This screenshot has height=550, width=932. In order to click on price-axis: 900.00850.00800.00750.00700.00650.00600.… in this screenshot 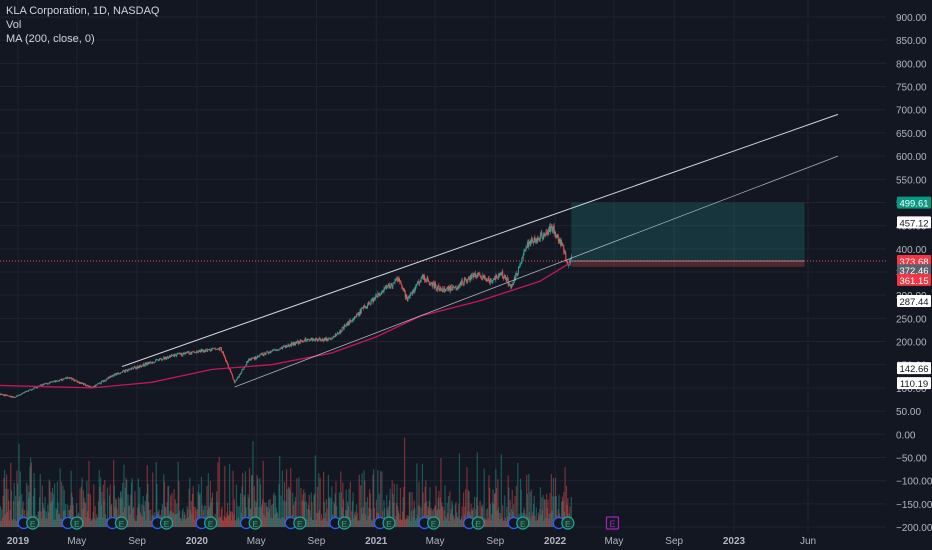, I will do `click(914, 273)`.